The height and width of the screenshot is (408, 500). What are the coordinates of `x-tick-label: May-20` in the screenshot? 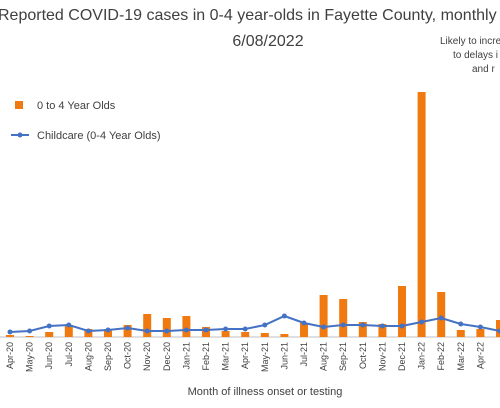 It's located at (30, 357).